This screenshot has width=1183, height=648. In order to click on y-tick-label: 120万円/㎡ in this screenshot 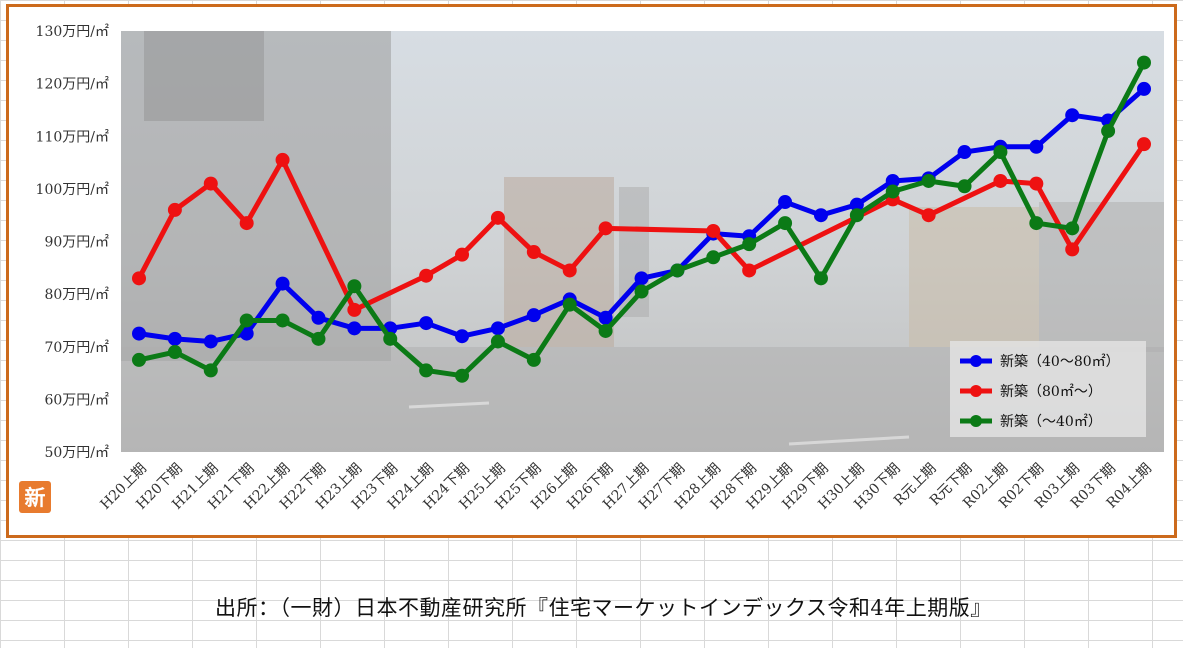, I will do `click(72, 85)`.